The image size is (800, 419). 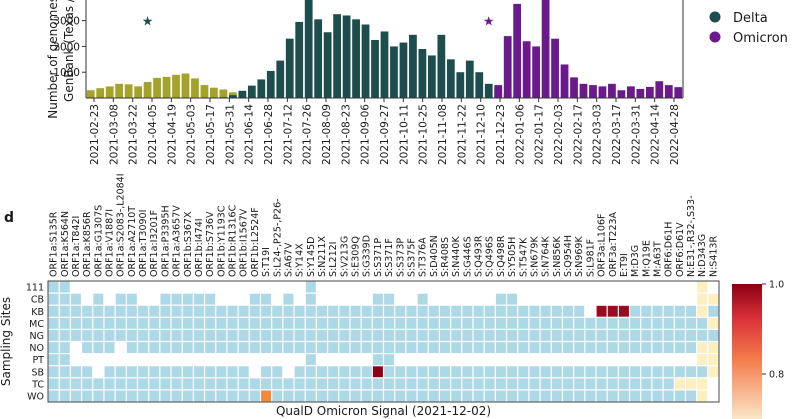 What do you see at coordinates (322, 256) in the screenshot?
I see `heatmap-column-label: S:N211X` at bounding box center [322, 256].